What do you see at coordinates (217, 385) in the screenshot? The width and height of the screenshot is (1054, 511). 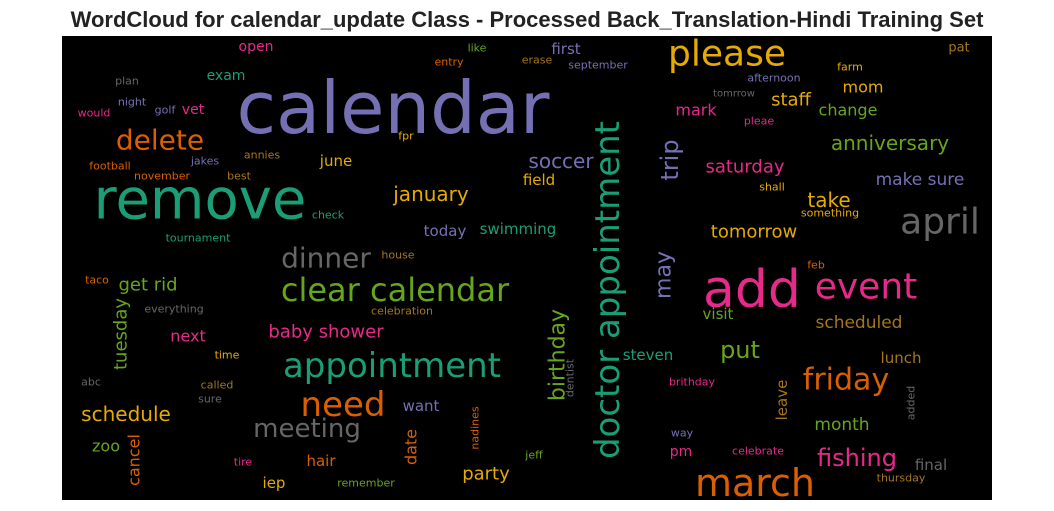 I see `word: called` at bounding box center [217, 385].